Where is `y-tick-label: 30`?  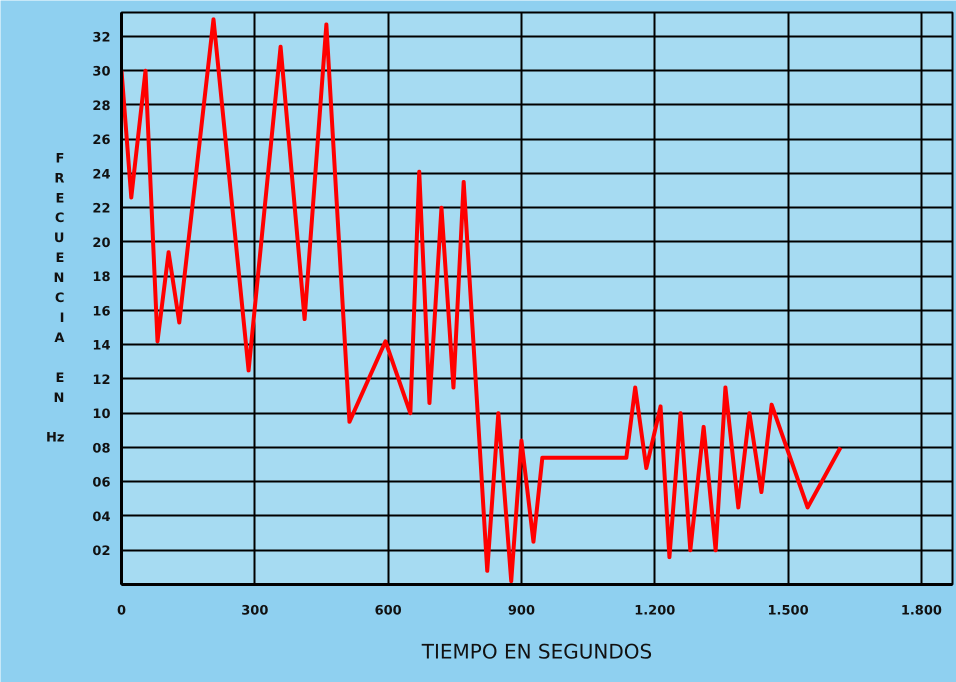 y-tick-label: 30 is located at coordinates (101, 72).